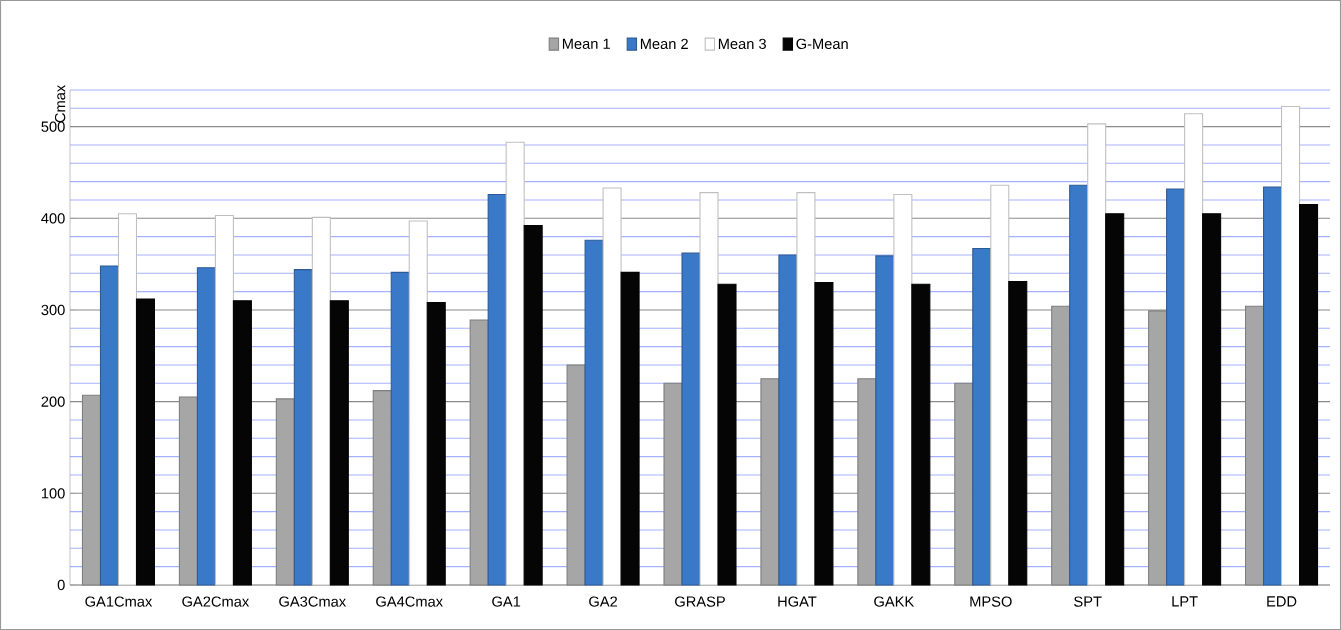 The height and width of the screenshot is (630, 1341). I want to click on y-tick-label: 400, so click(53, 218).